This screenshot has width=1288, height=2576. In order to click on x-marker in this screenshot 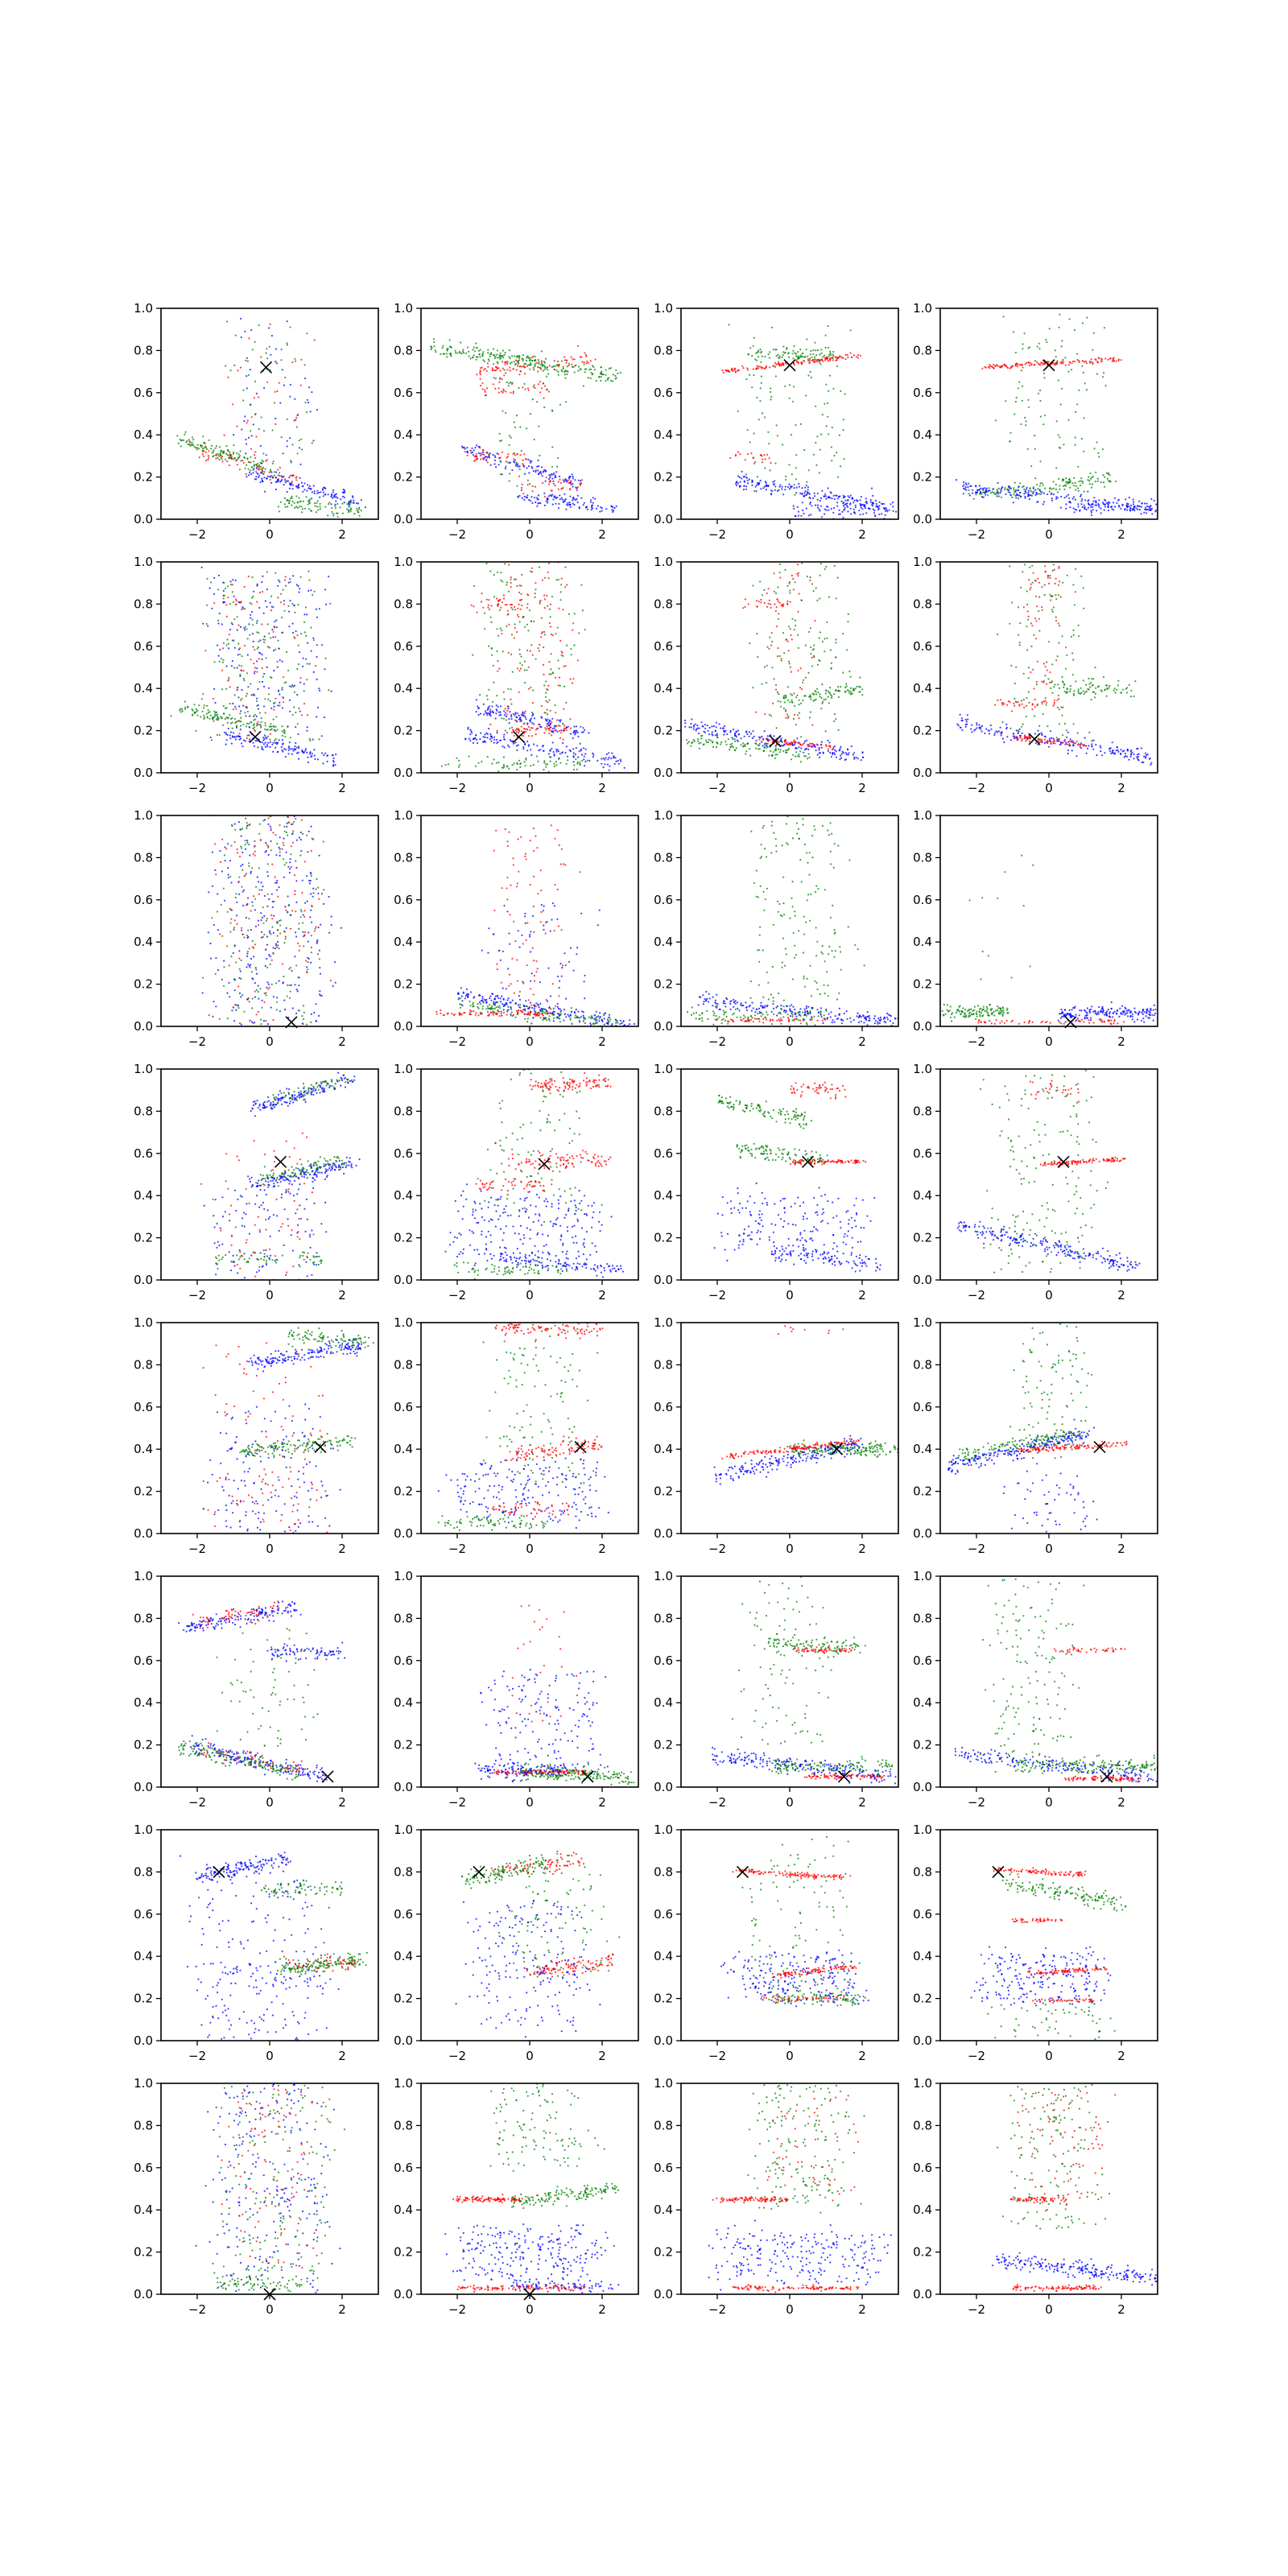, I will do `click(519, 737)`.